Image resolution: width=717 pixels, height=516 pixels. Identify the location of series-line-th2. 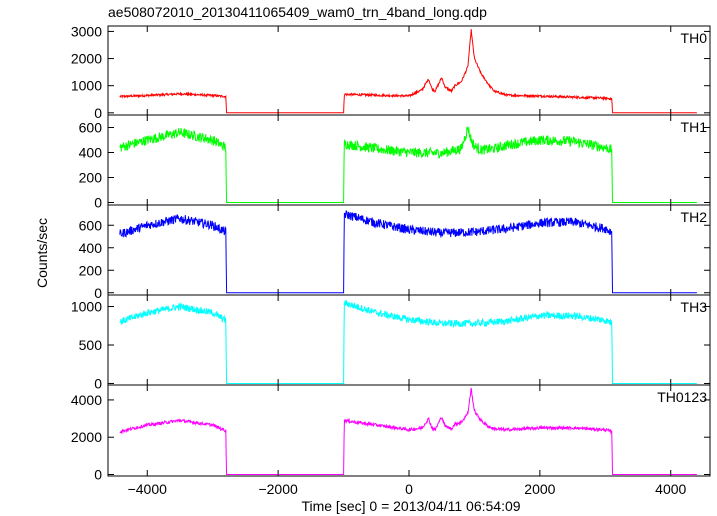
(408, 252).